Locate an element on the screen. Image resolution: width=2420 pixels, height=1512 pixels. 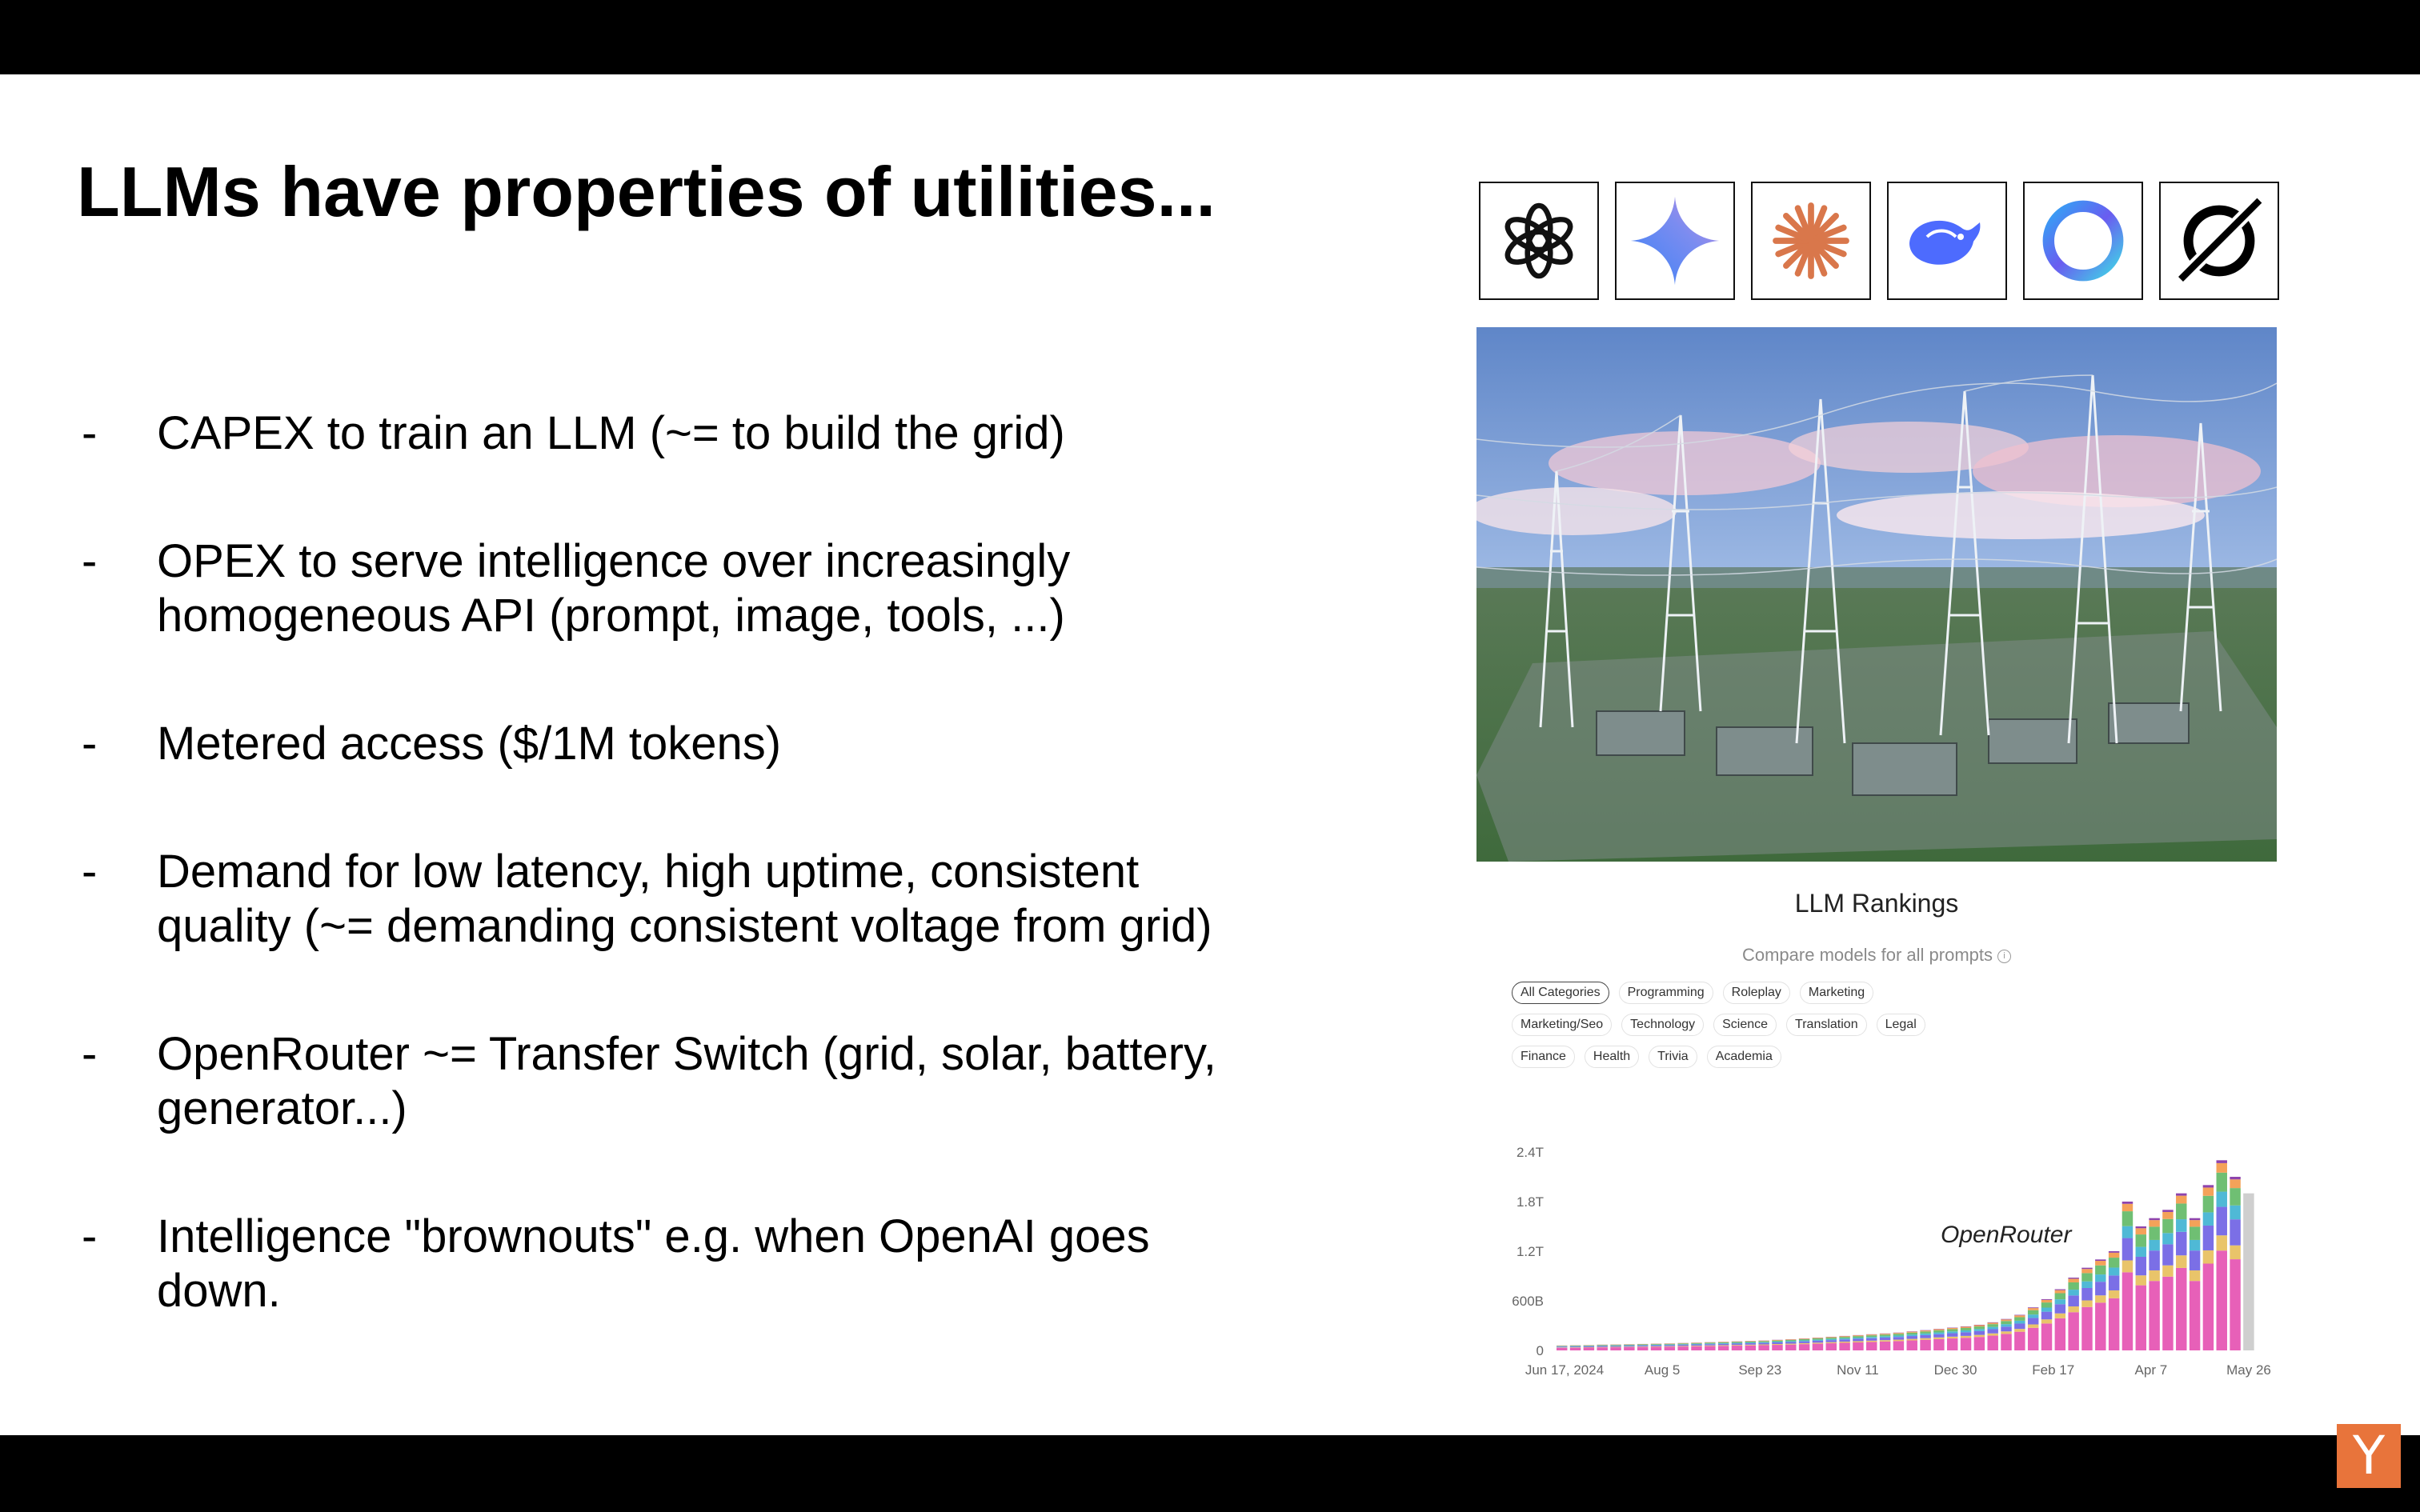
chip-technology: Technology is located at coordinates (1663, 1025).